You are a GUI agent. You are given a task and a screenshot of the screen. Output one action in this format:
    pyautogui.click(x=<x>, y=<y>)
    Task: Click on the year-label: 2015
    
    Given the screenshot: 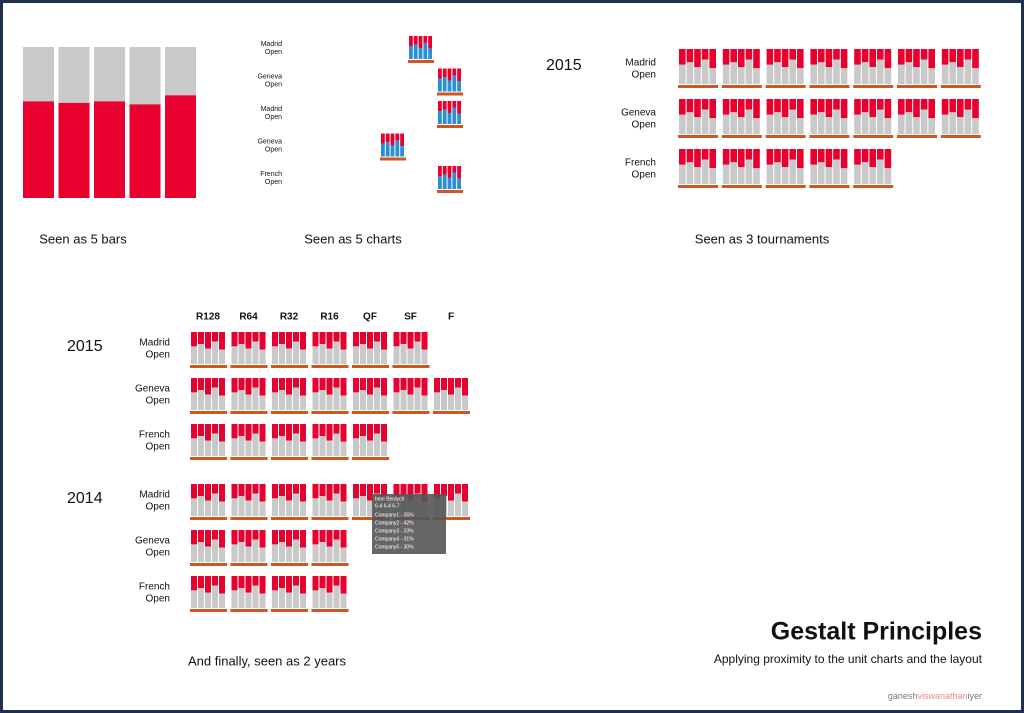 What is the action you would take?
    pyautogui.click(x=564, y=65)
    